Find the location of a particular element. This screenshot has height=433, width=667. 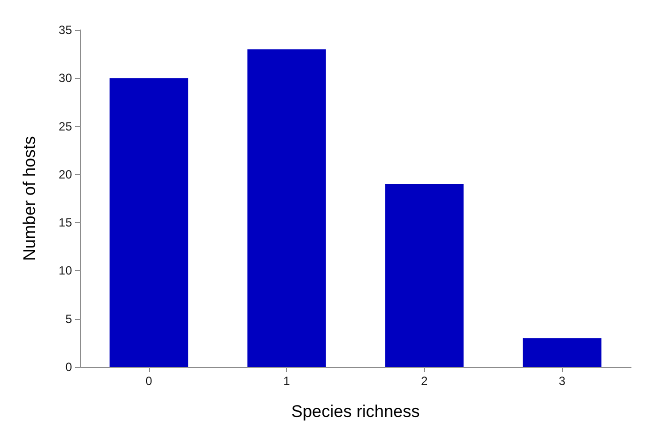

y-tick-label: 35 is located at coordinates (65, 30).